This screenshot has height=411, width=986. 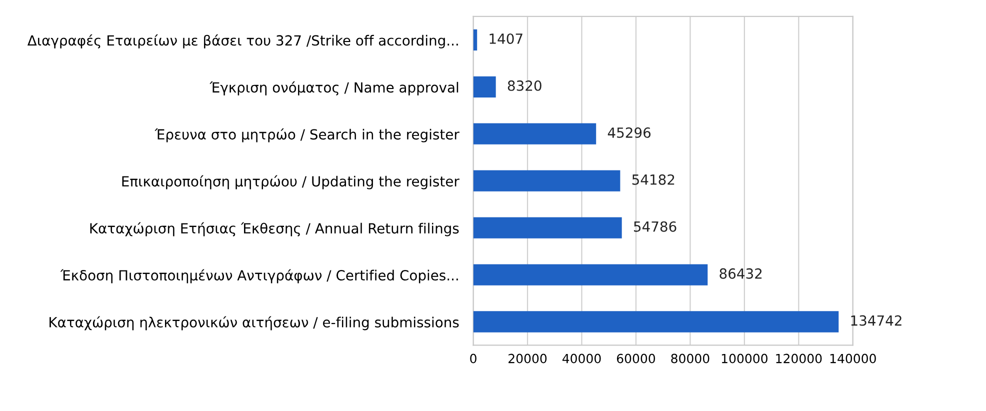 I want to click on x-tick-label: 0, so click(x=473, y=359).